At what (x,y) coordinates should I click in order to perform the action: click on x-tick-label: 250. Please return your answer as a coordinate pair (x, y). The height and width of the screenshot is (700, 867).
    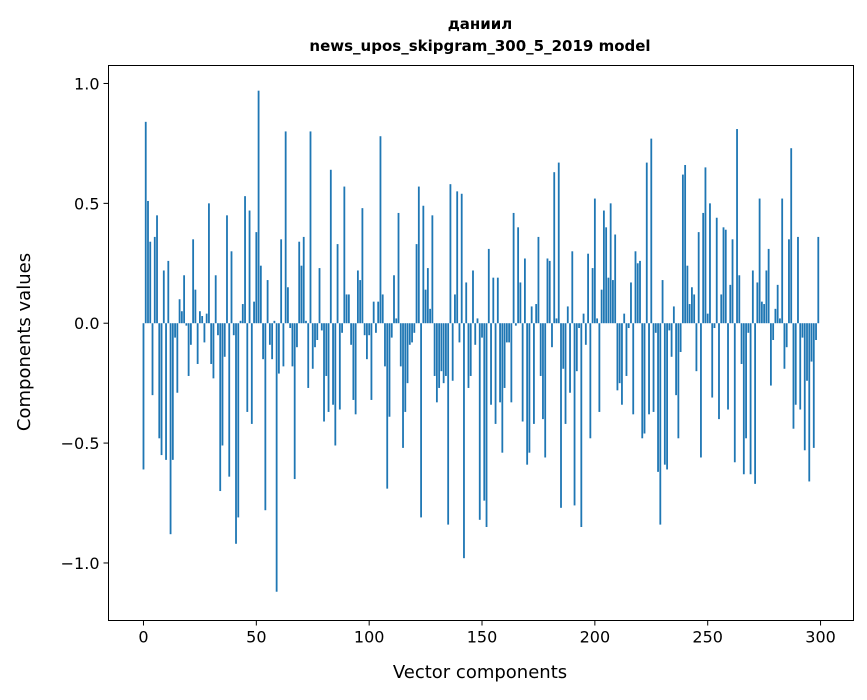
    Looking at the image, I should click on (707, 637).